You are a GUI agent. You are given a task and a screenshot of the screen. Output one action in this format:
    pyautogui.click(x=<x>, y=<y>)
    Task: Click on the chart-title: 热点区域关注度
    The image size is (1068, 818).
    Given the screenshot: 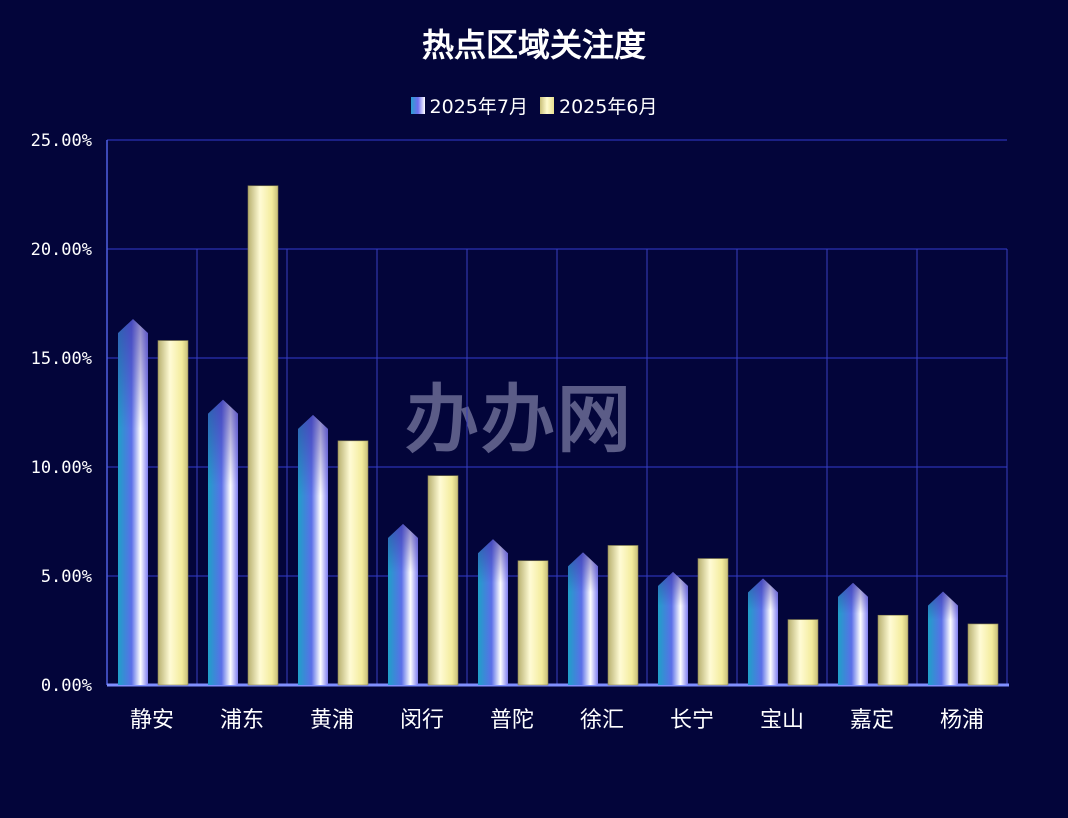 What is the action you would take?
    pyautogui.click(x=533, y=45)
    